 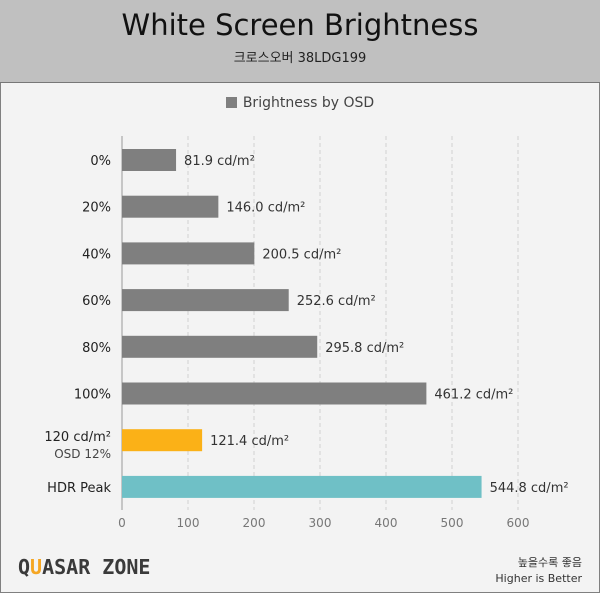 What do you see at coordinates (92, 395) in the screenshot?
I see `category-label: 100%` at bounding box center [92, 395].